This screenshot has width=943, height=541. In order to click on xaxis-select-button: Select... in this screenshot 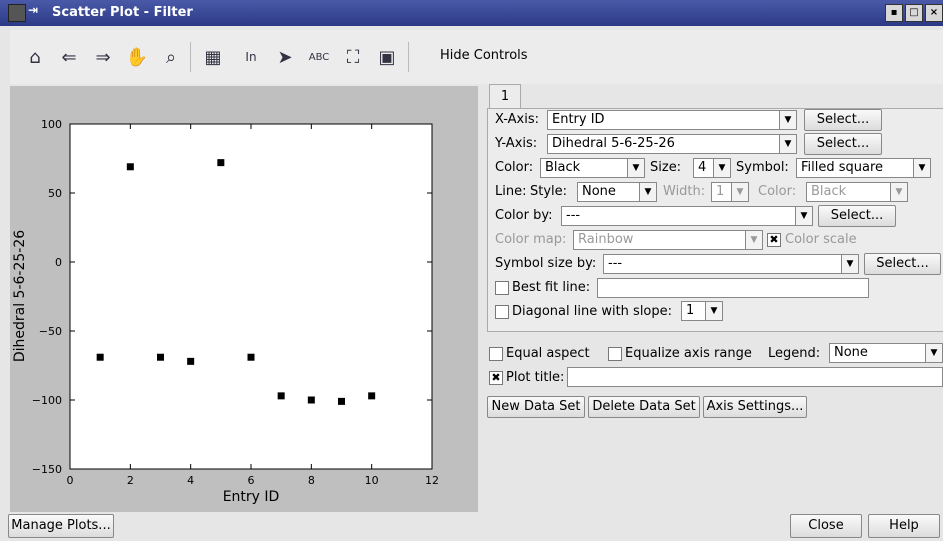, I will do `click(843, 120)`.